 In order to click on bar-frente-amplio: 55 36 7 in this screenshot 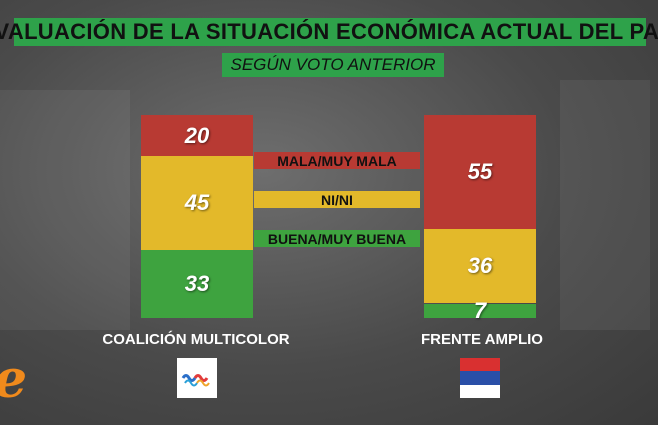, I will do `click(480, 219)`.